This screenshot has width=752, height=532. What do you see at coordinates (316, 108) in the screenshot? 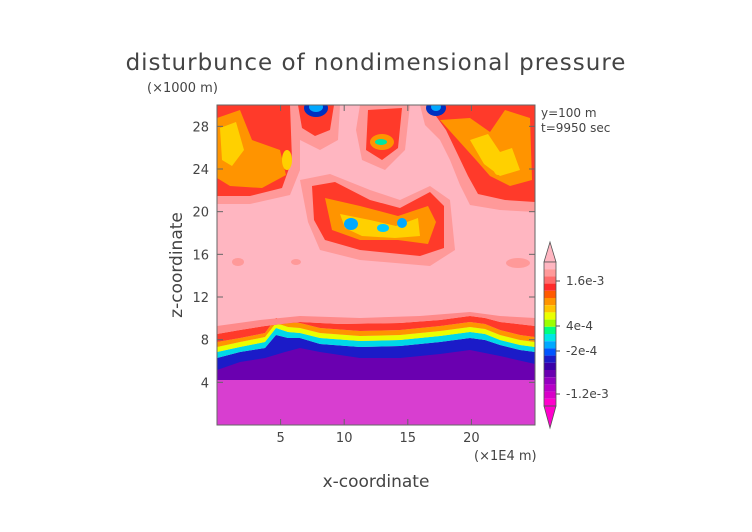
I see `top-minimum-left-core` at bounding box center [316, 108].